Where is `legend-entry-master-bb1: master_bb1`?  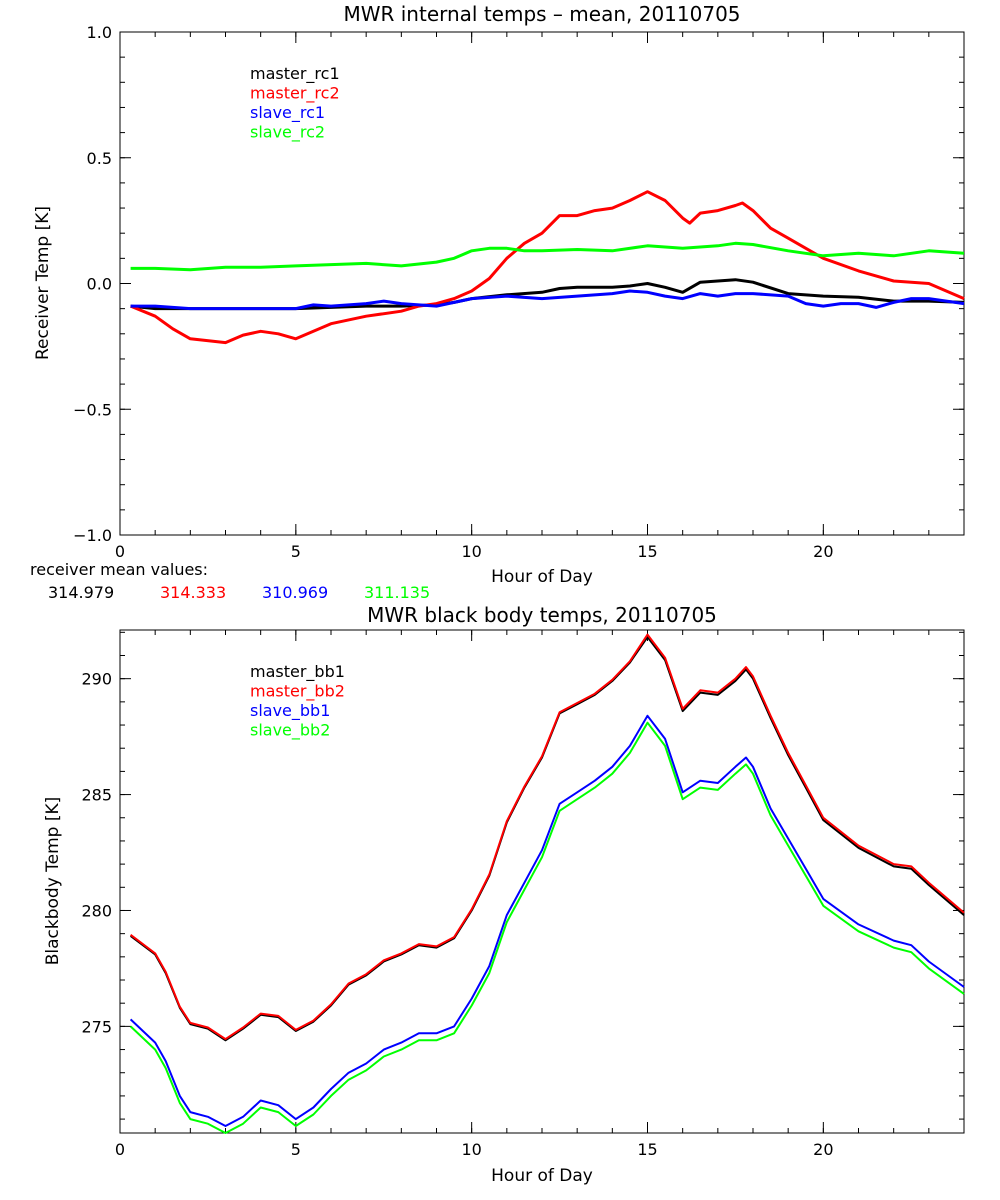 legend-entry-master-bb1: master_bb1 is located at coordinates (297, 672).